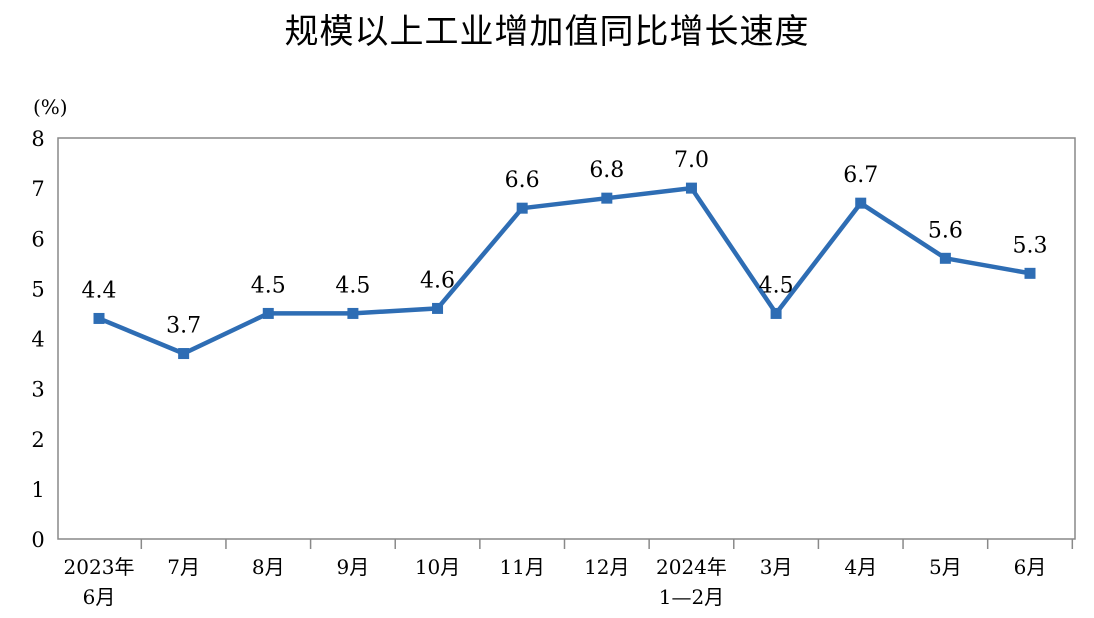 The width and height of the screenshot is (1094, 618). I want to click on x-tick-label: 11月, so click(521, 567).